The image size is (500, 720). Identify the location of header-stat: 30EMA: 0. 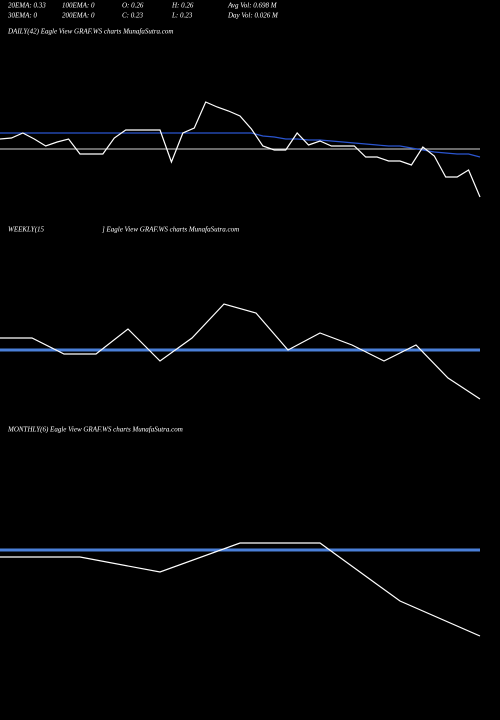
(22, 16).